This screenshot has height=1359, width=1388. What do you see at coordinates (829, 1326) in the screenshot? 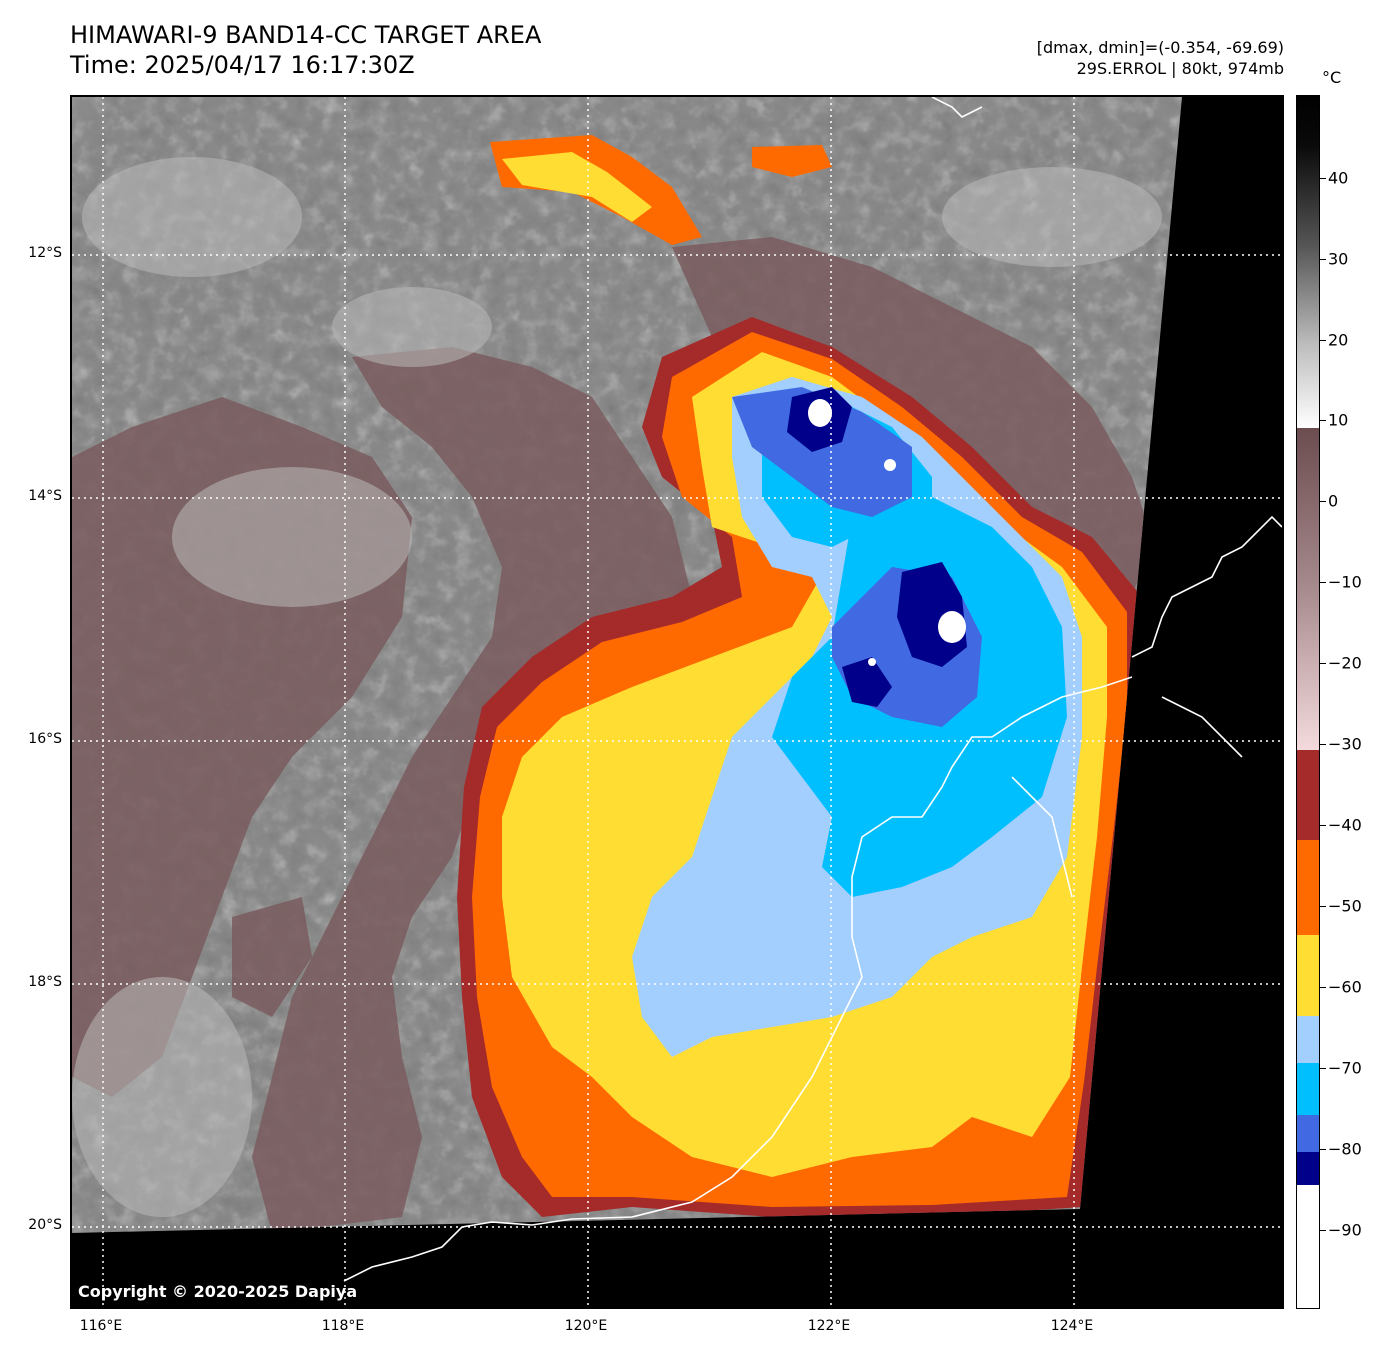
I see `lon-label-122e: 122°E` at bounding box center [829, 1326].